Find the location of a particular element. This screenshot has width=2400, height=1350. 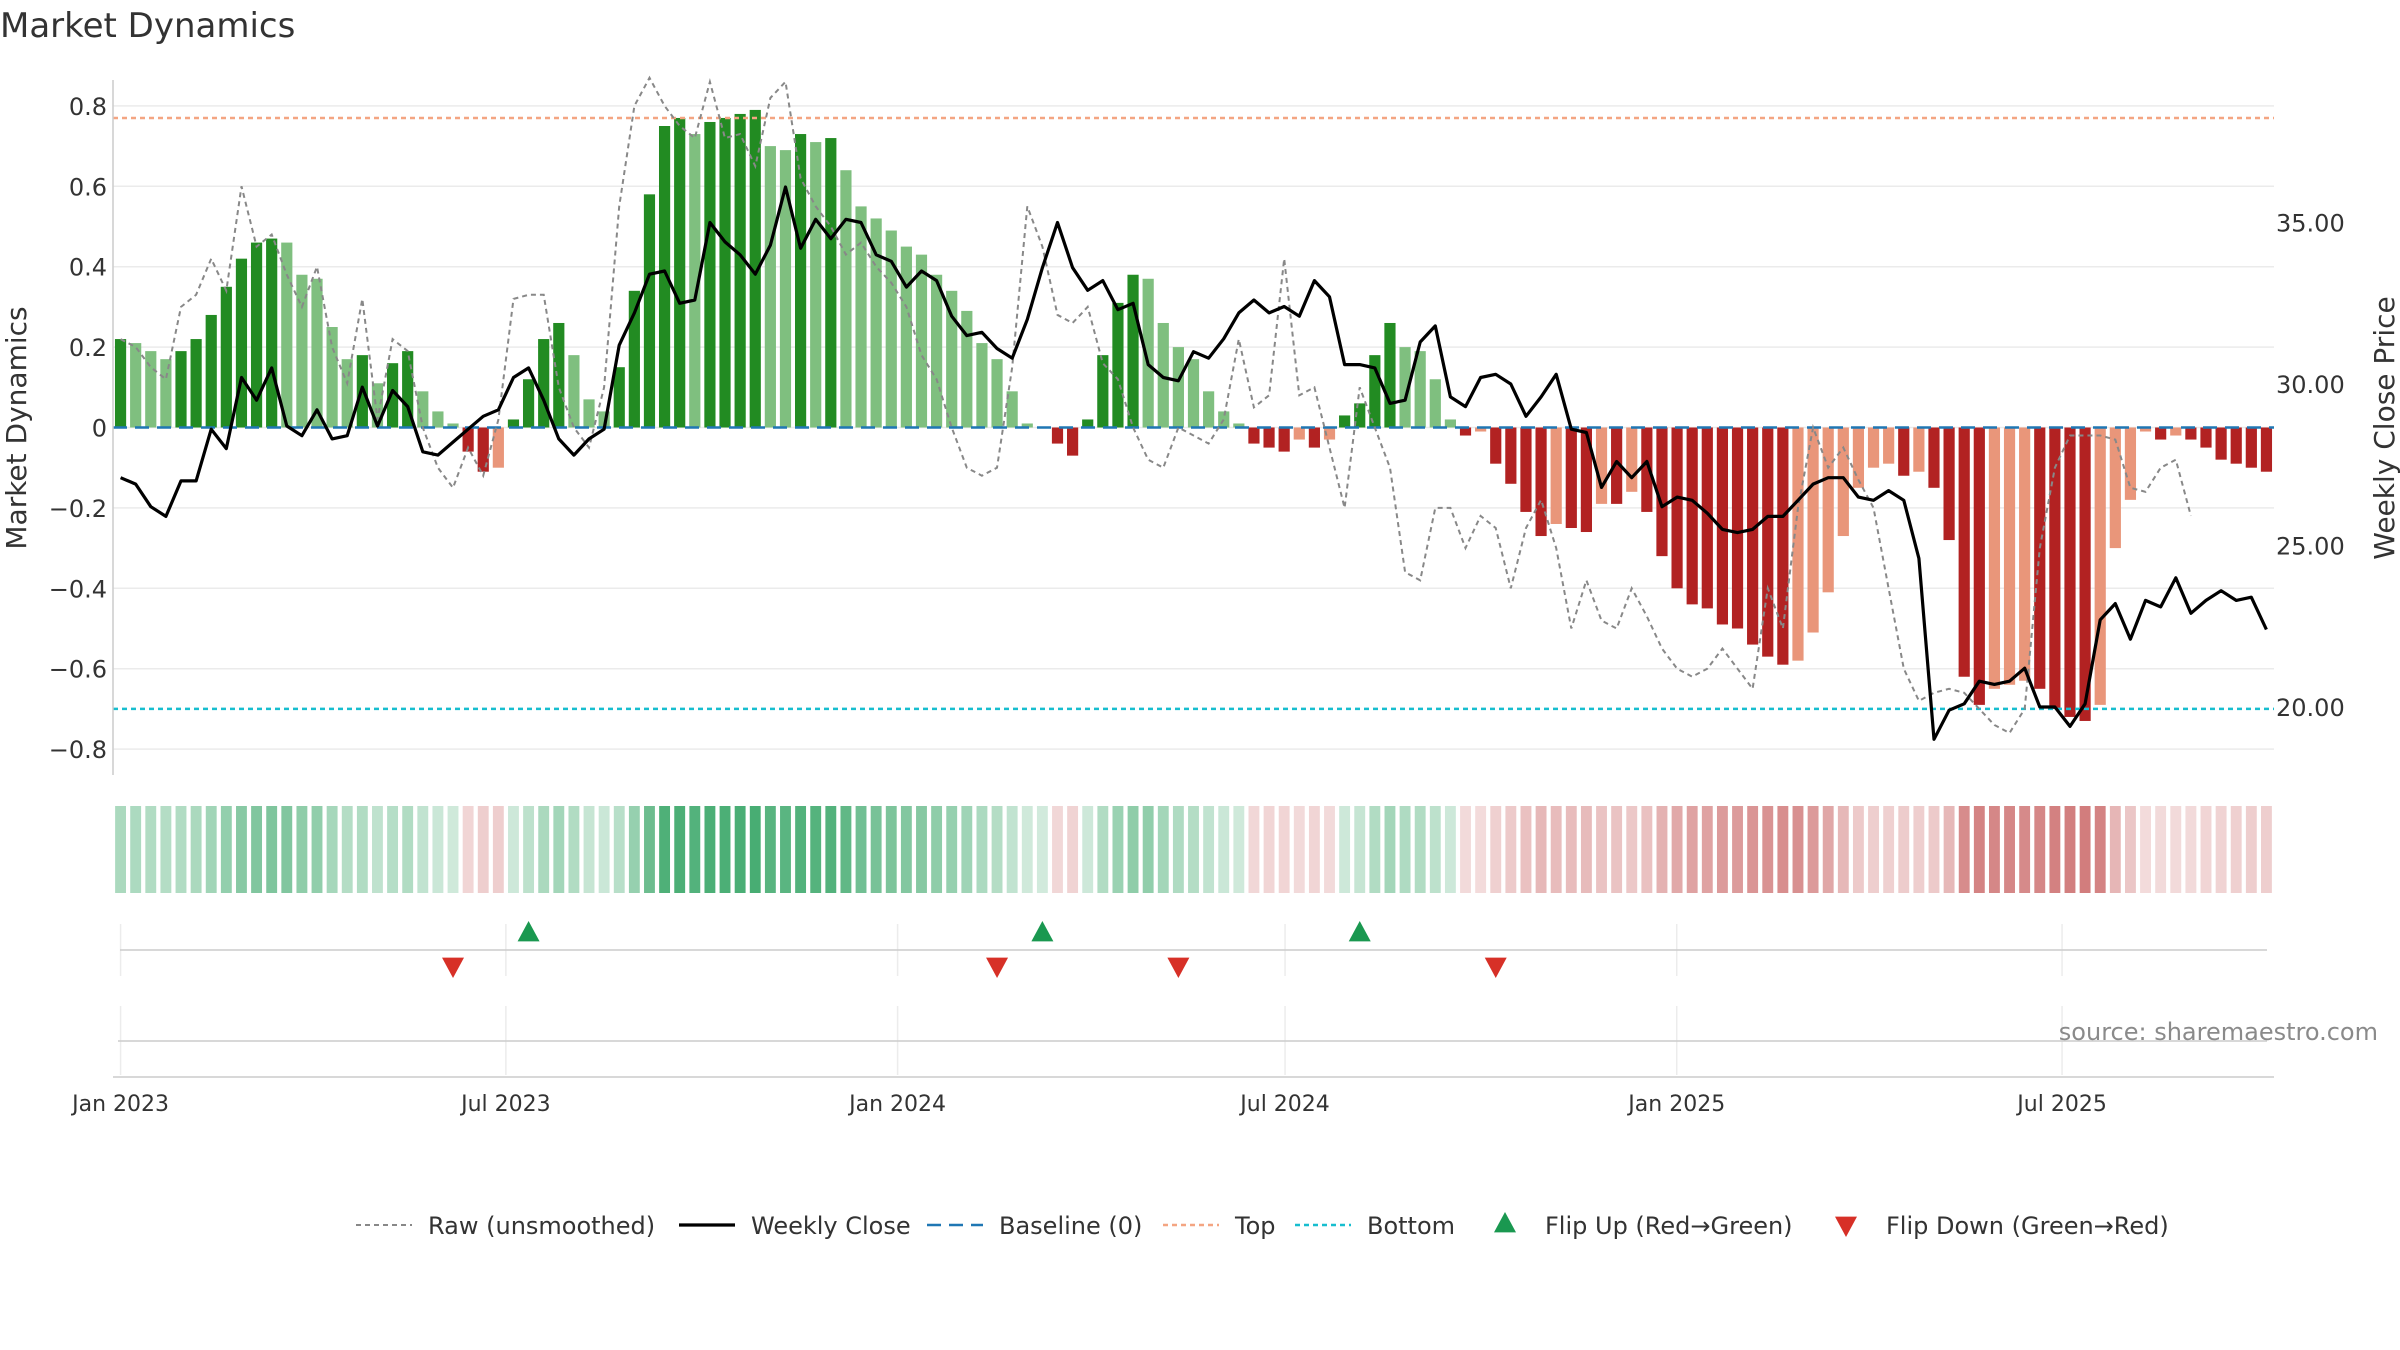

x-tick-label: Jul 2024 is located at coordinates (1284, 1104).